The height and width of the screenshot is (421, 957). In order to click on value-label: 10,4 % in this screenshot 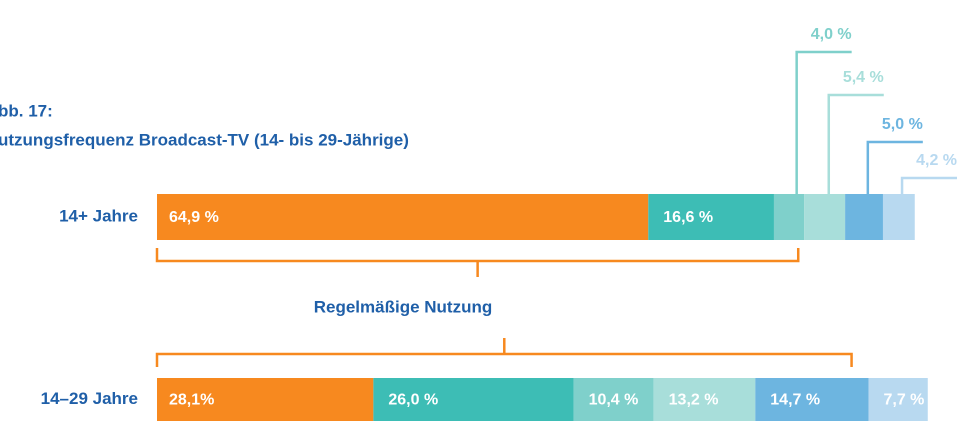, I will do `click(614, 400)`.